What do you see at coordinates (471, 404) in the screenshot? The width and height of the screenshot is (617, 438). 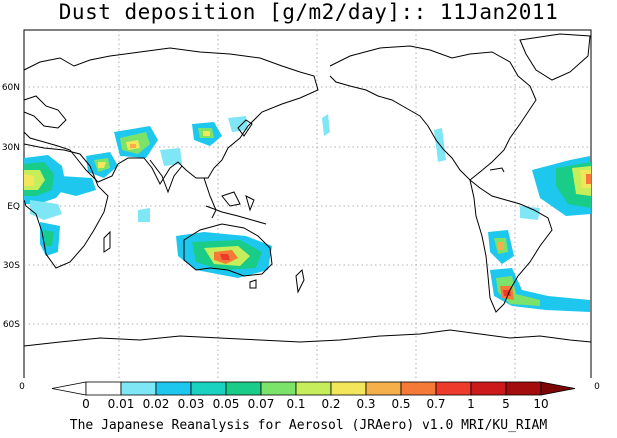 I see `colorbar-label: 1` at bounding box center [471, 404].